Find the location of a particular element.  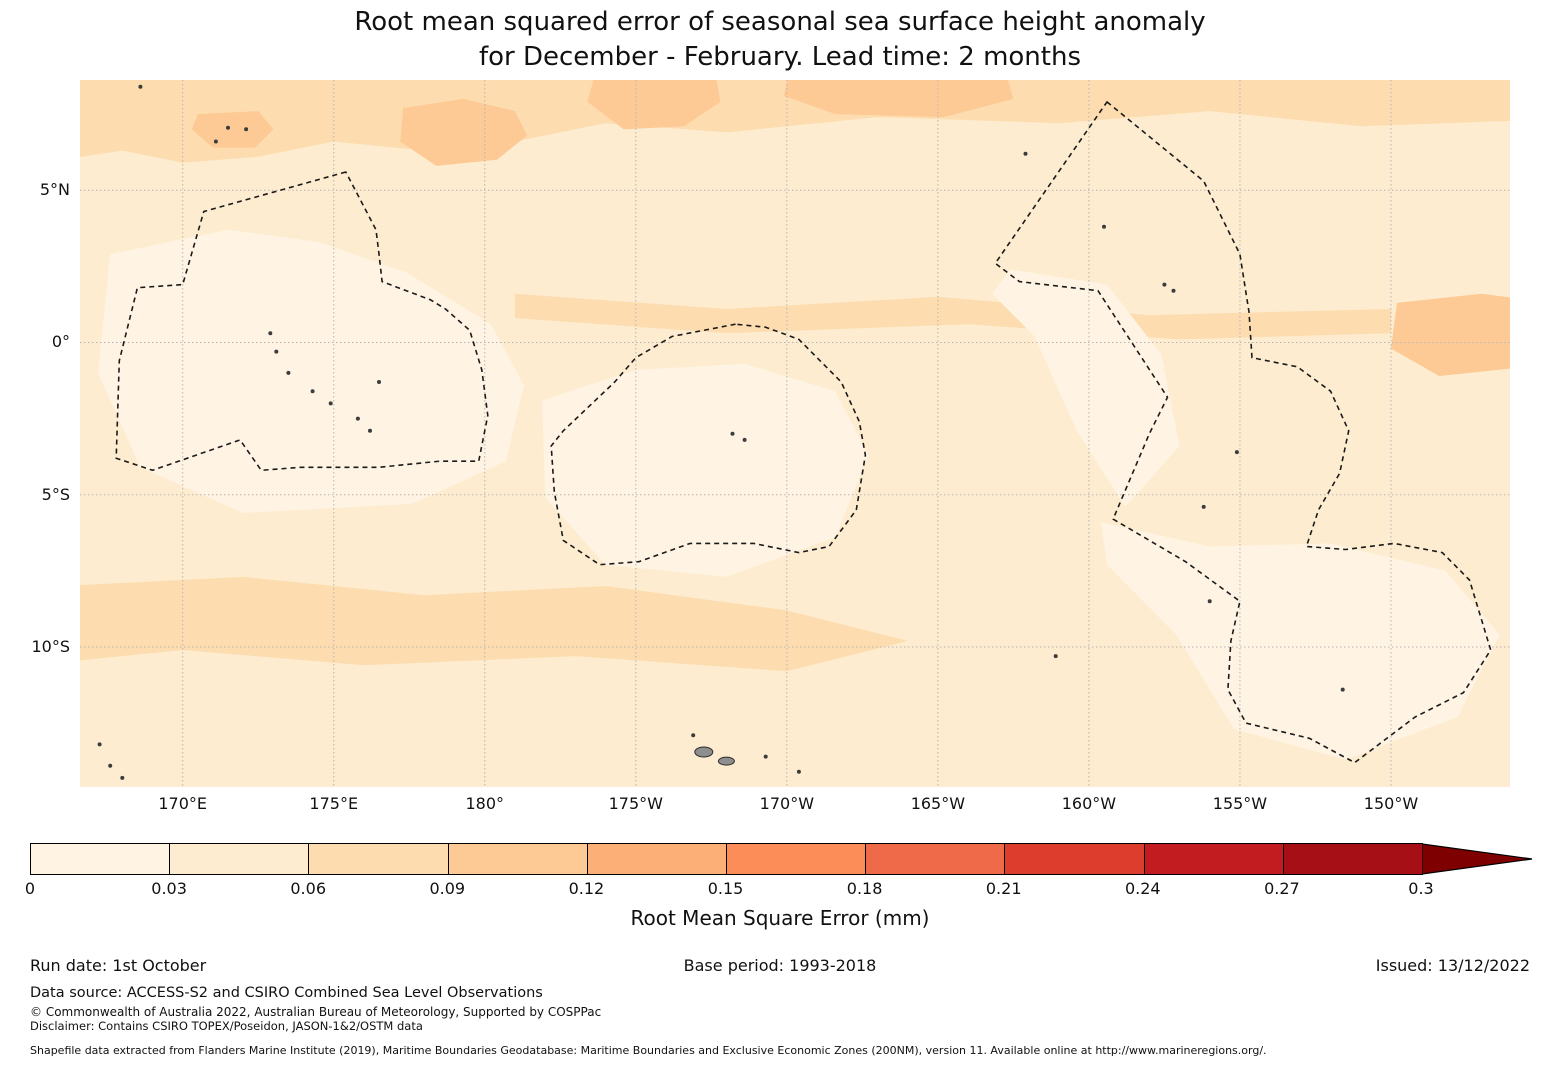

colorbar-tick-label: 0.24 is located at coordinates (1142, 888).